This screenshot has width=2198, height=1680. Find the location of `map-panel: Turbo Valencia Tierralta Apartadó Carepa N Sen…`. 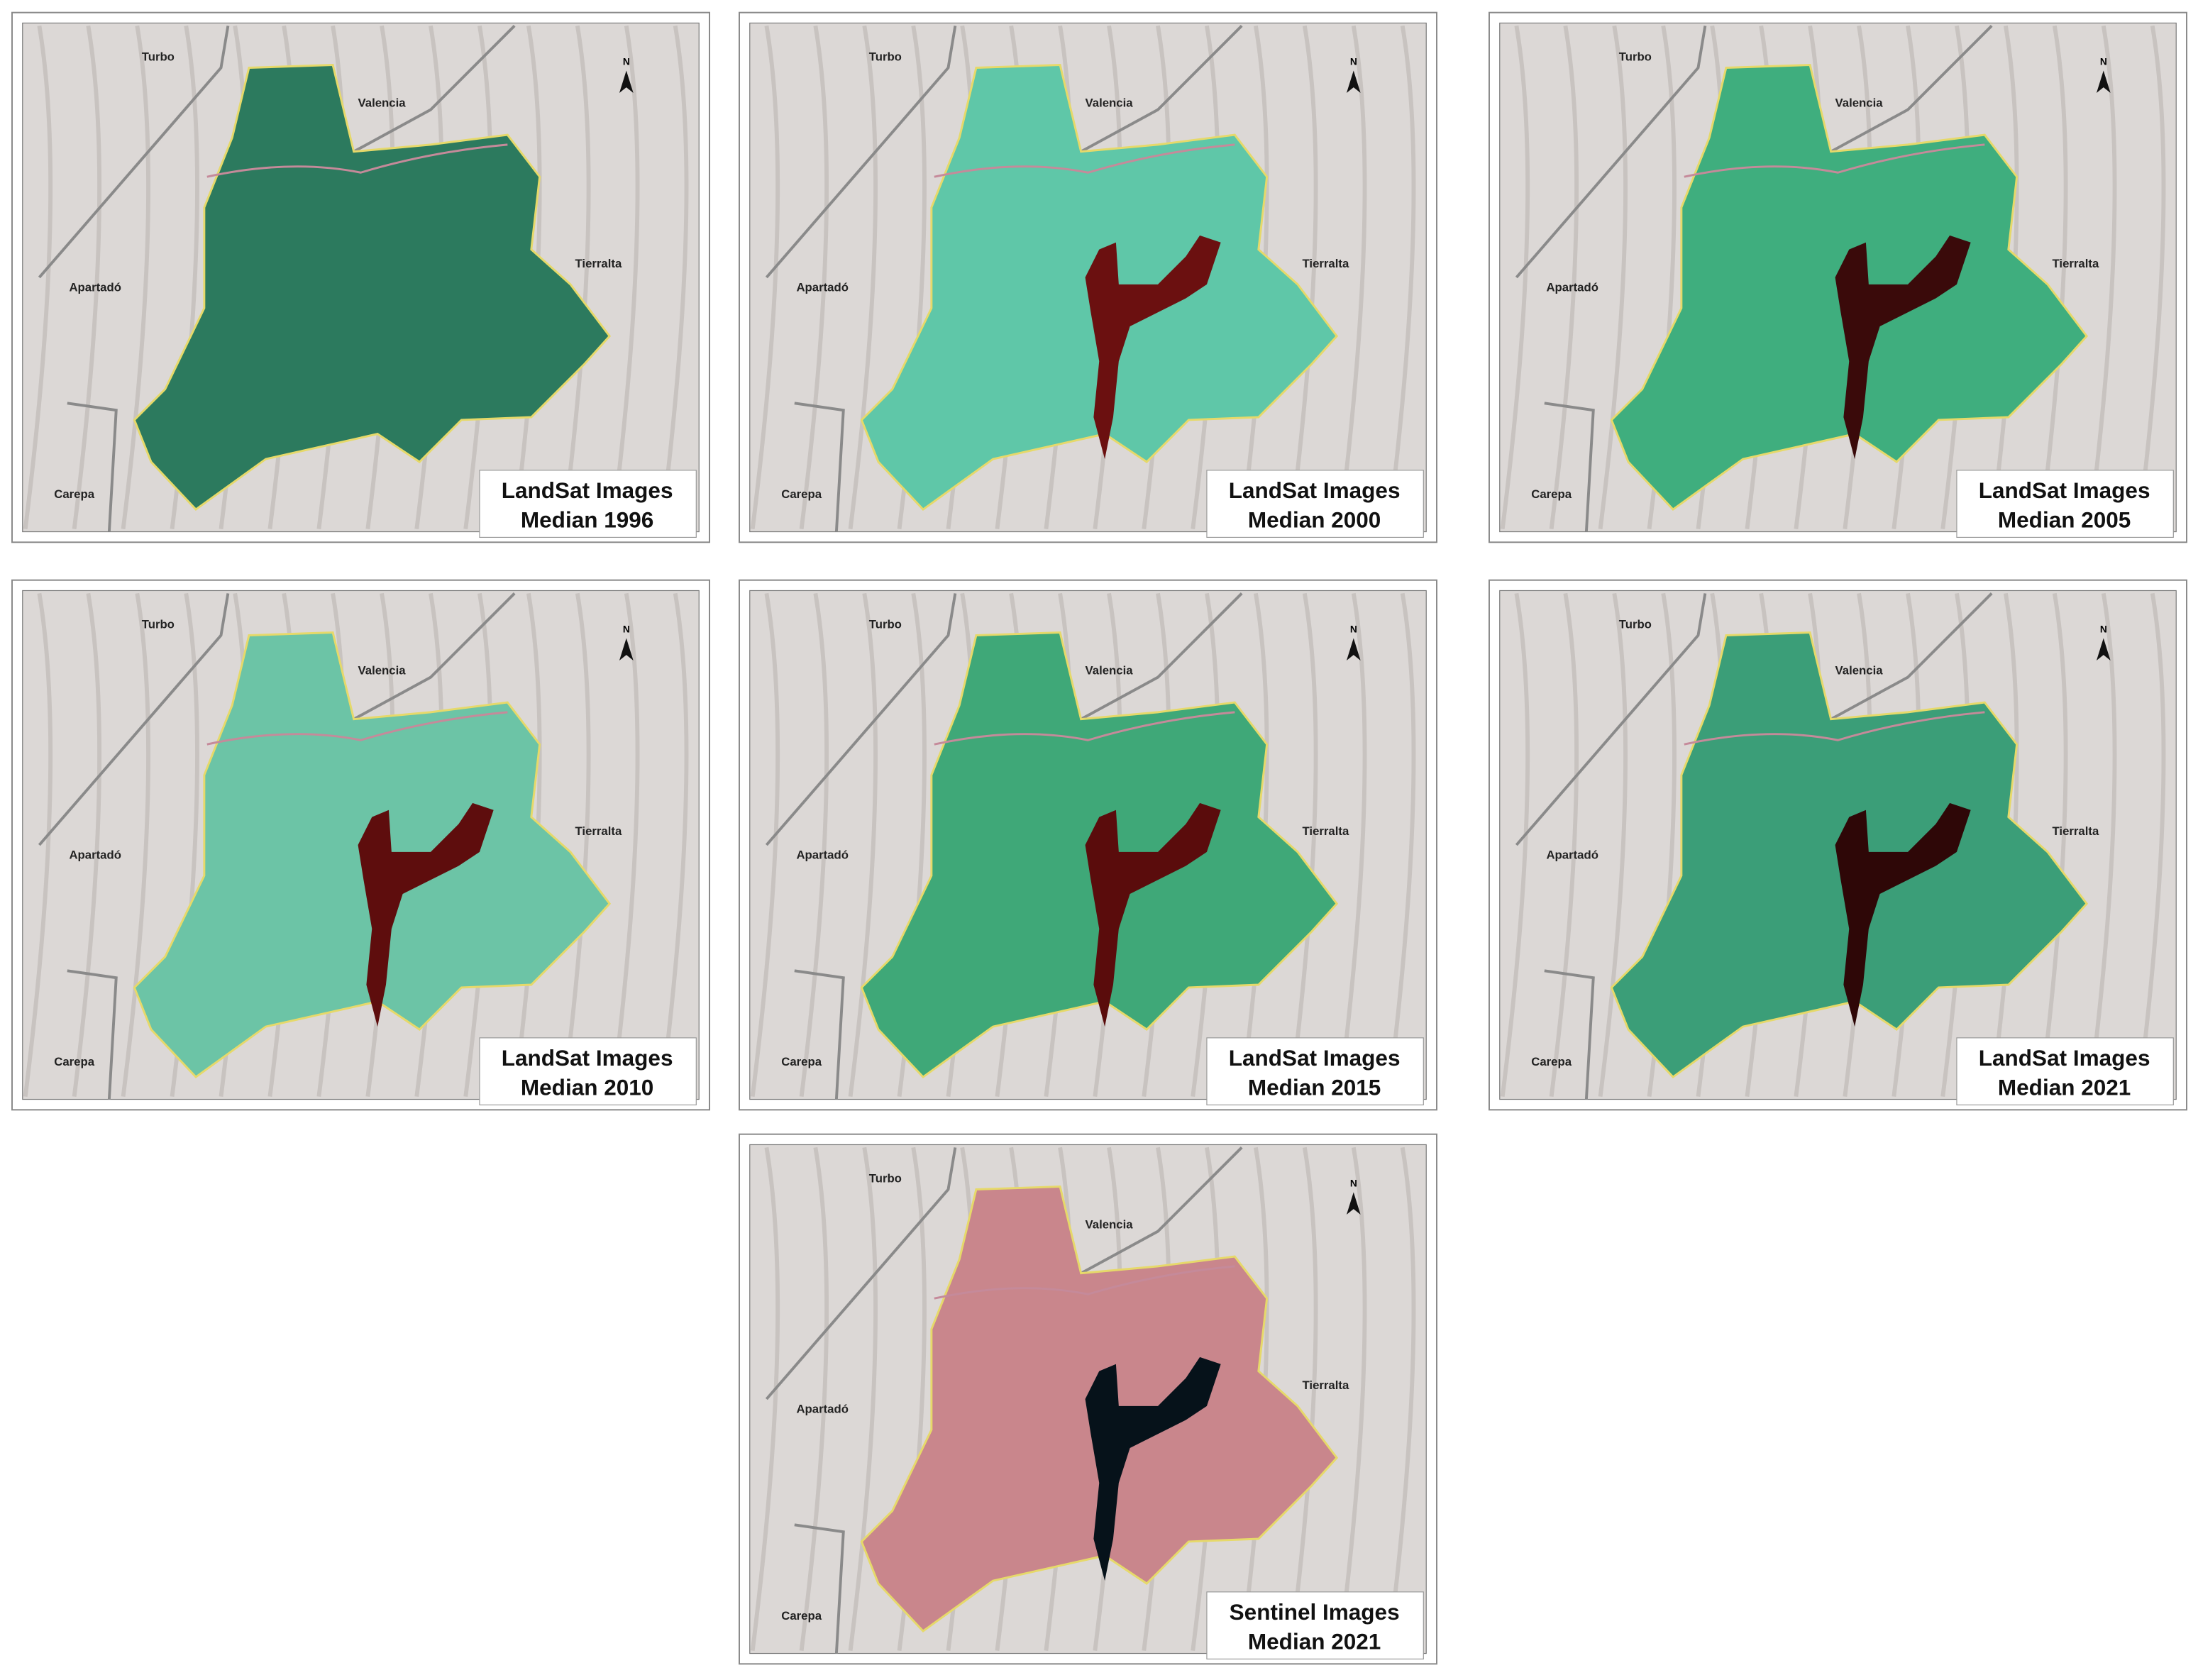

map-panel: Turbo Valencia Tierralta Apartadó Carepa N Sen… is located at coordinates (1088, 1399).